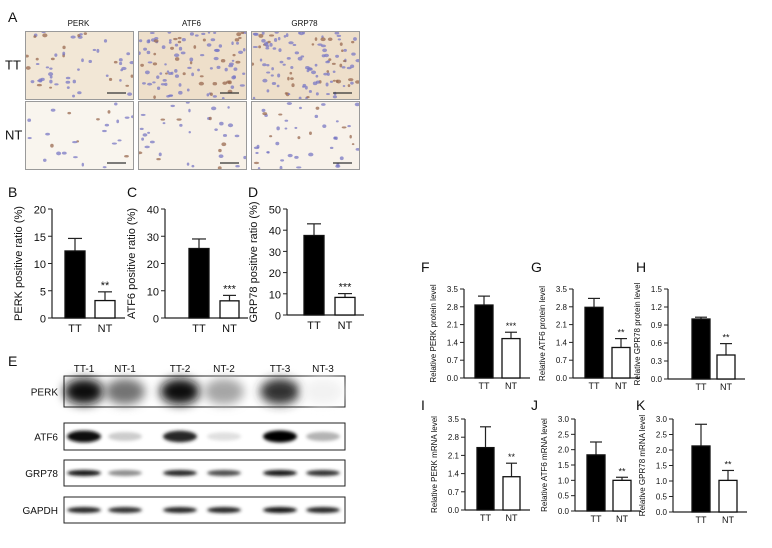  Describe the element at coordinates (41, 474) in the screenshot. I see `blot-protein-label: GRP78` at that location.